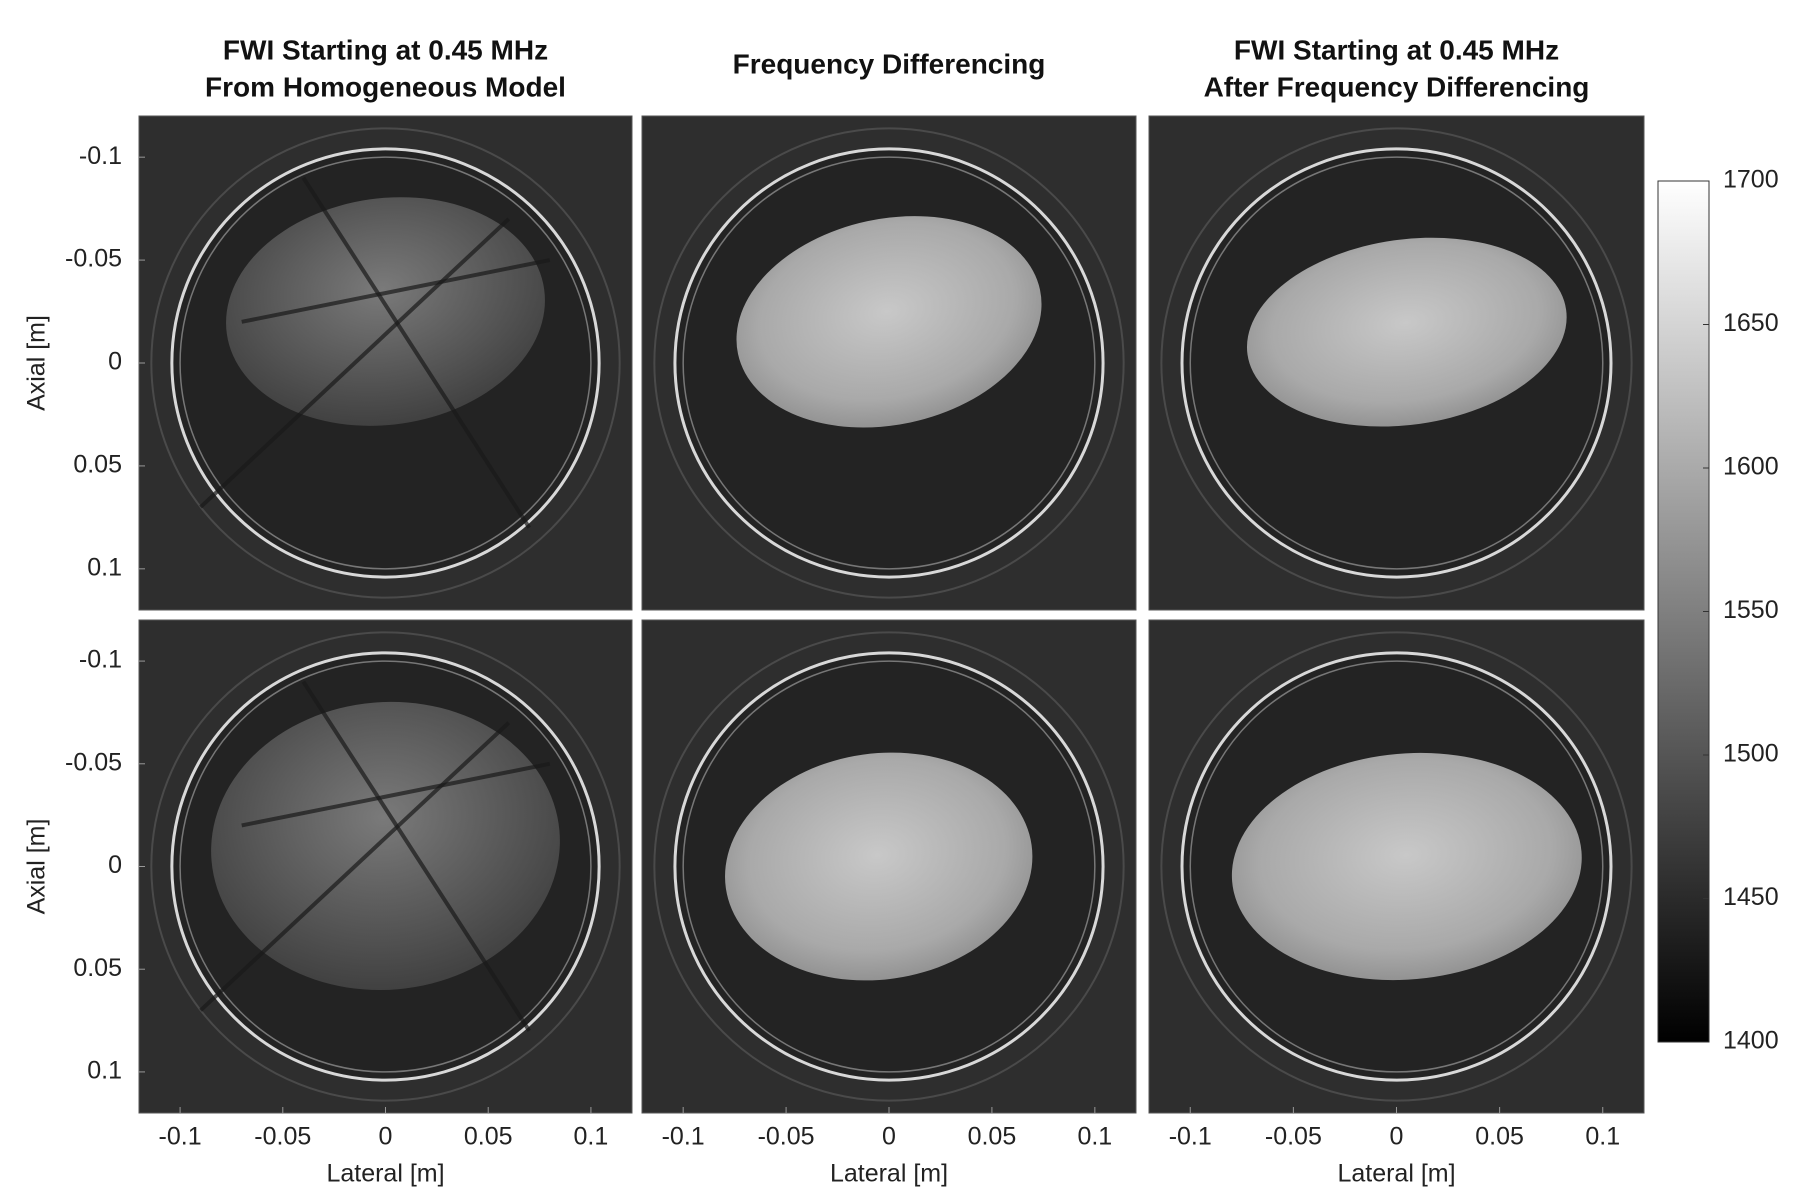  I want to click on colorbar-tick-label: 1450, so click(1751, 897).